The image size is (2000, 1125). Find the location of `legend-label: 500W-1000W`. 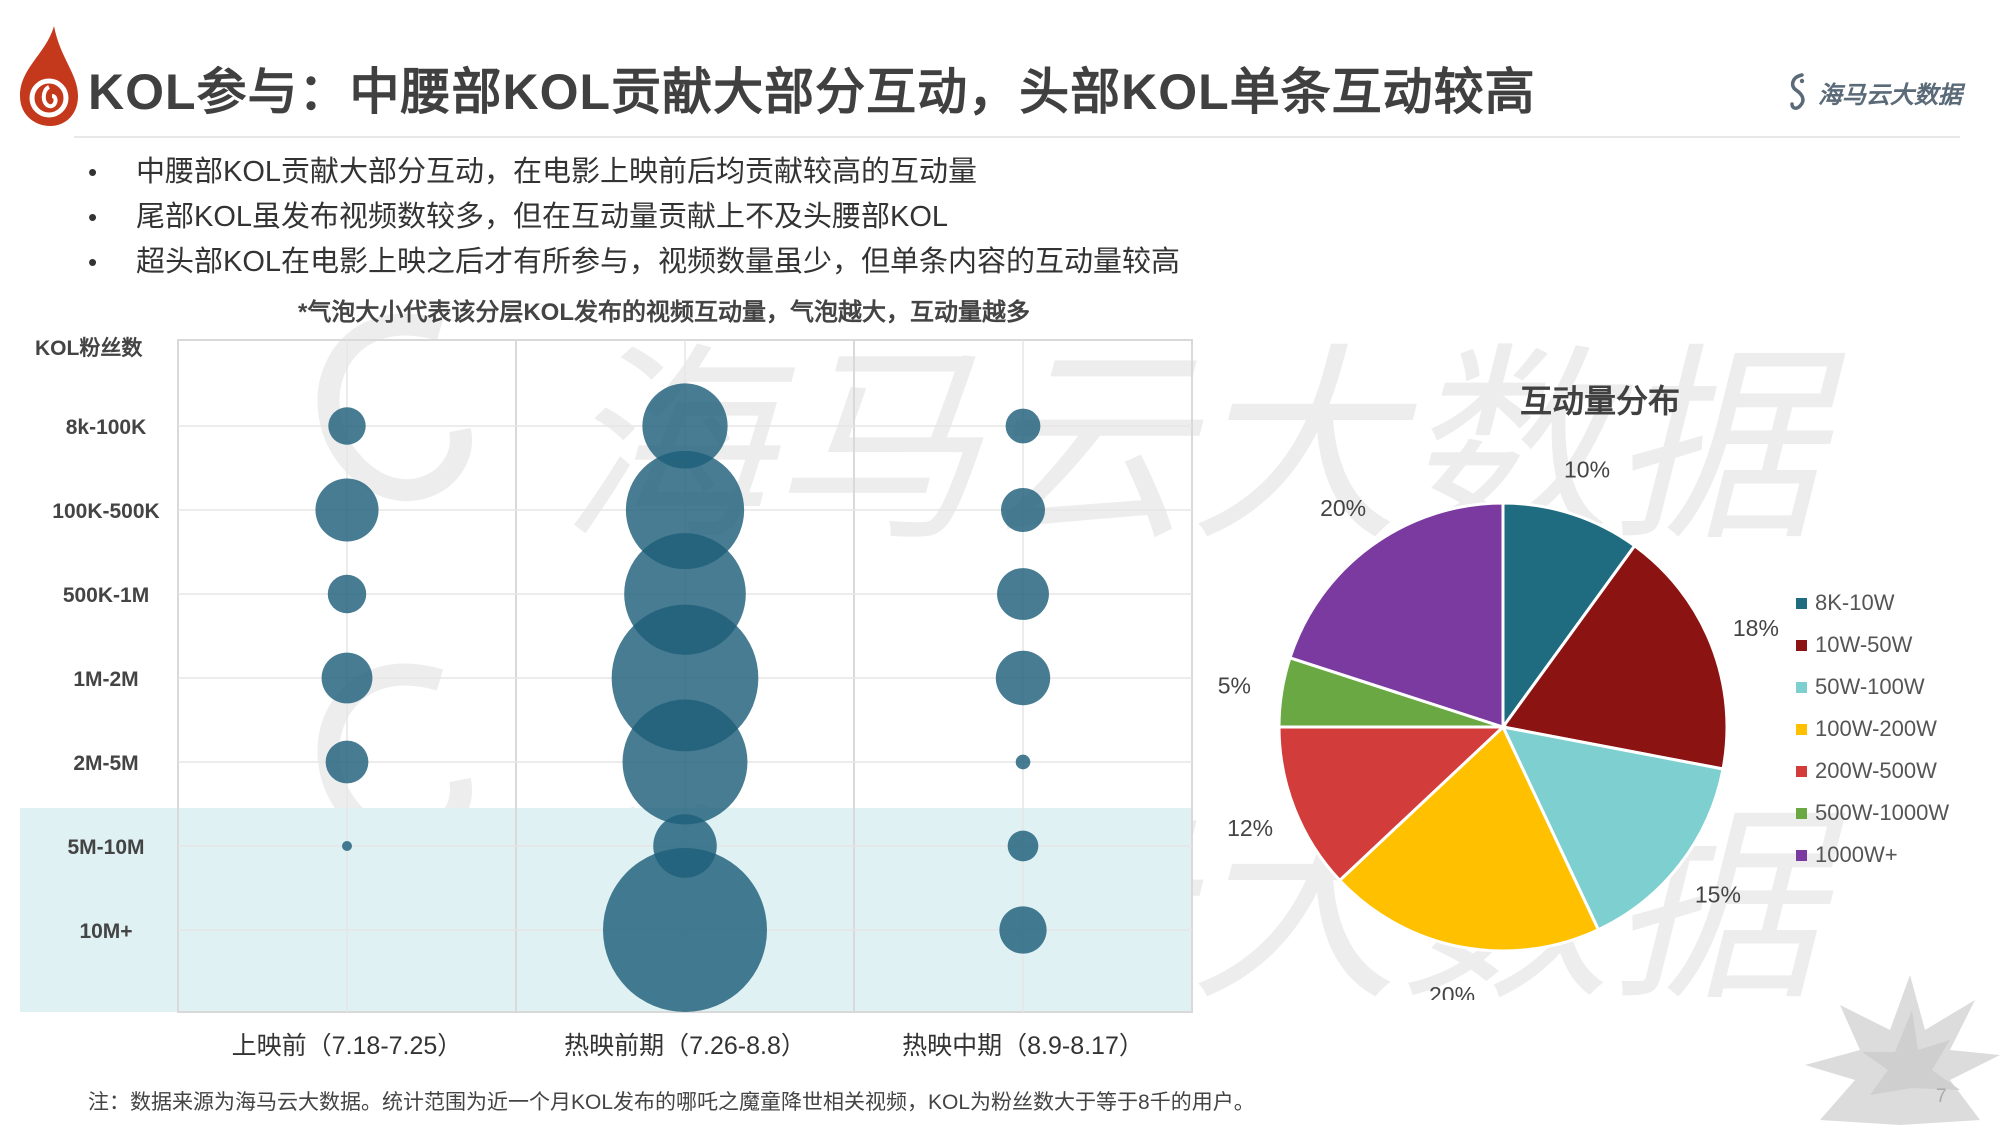

legend-label: 500W-1000W is located at coordinates (1882, 812).